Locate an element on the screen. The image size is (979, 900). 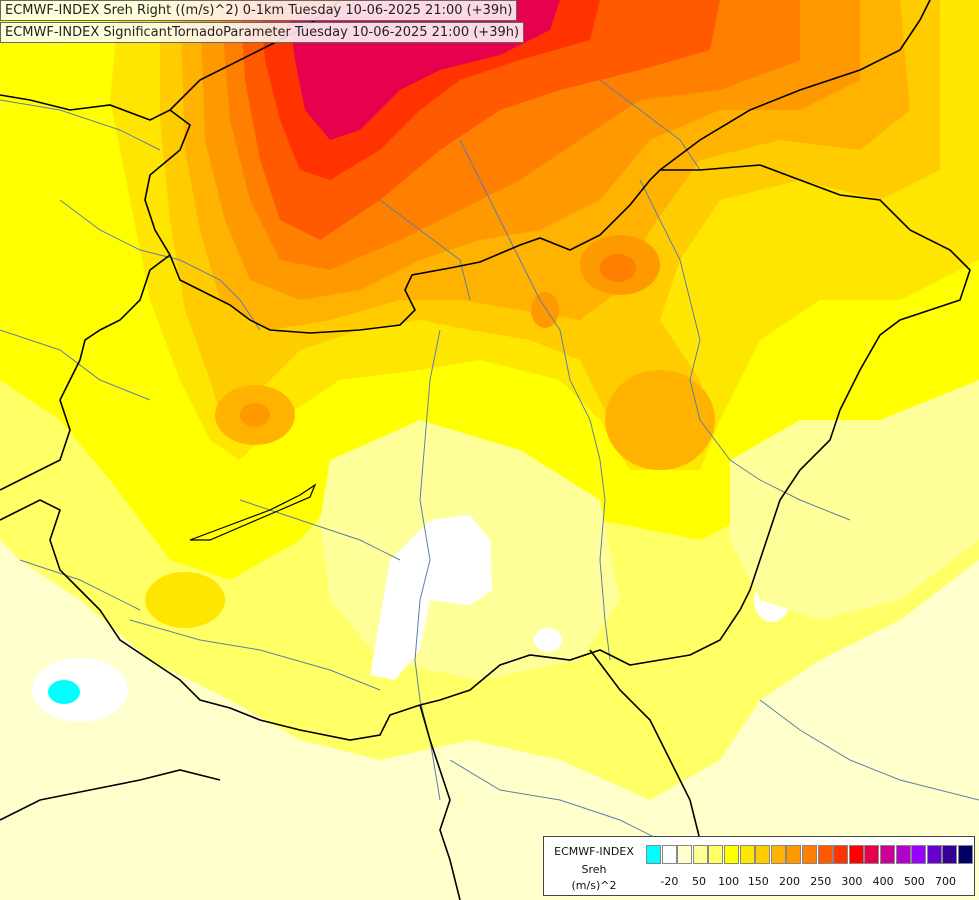
legend-tick-label: 300 is located at coordinates (852, 881).